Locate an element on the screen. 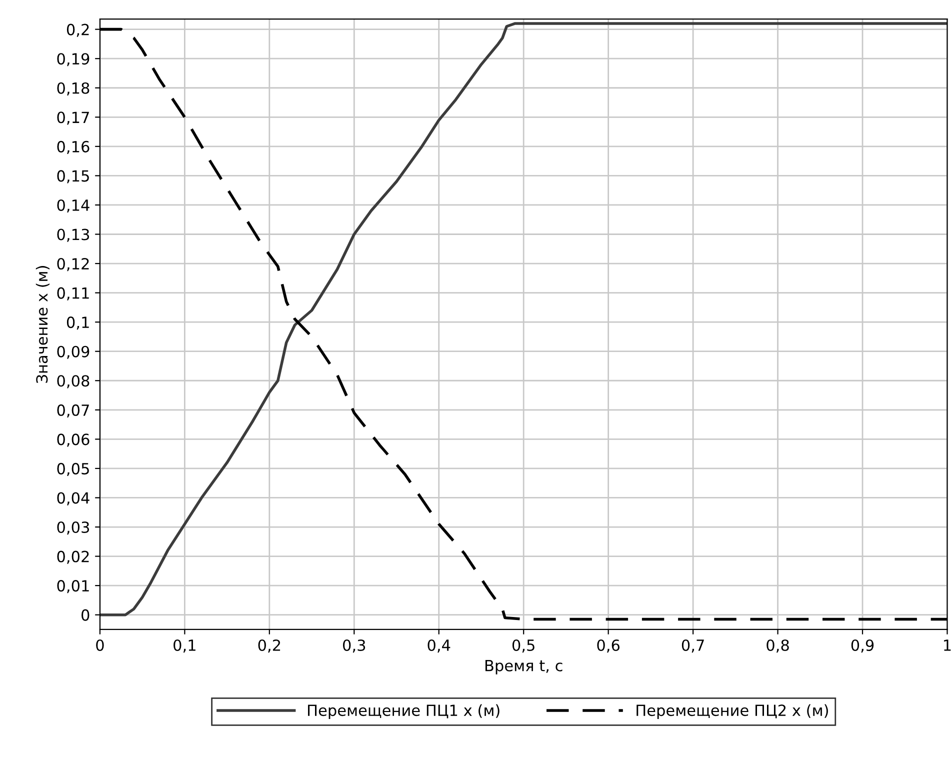 The width and height of the screenshot is (952, 763). y-tick-label: 0,08 is located at coordinates (73, 381).